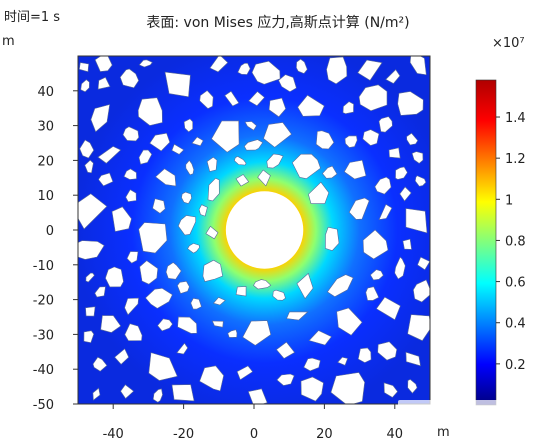 The image size is (554, 444). Describe the element at coordinates (395, 434) in the screenshot. I see `x-tick-label: 40` at that location.